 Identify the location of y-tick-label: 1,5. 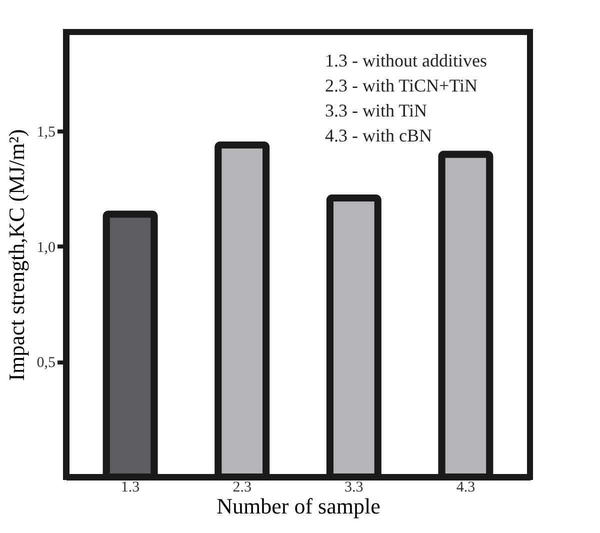
(46, 132).